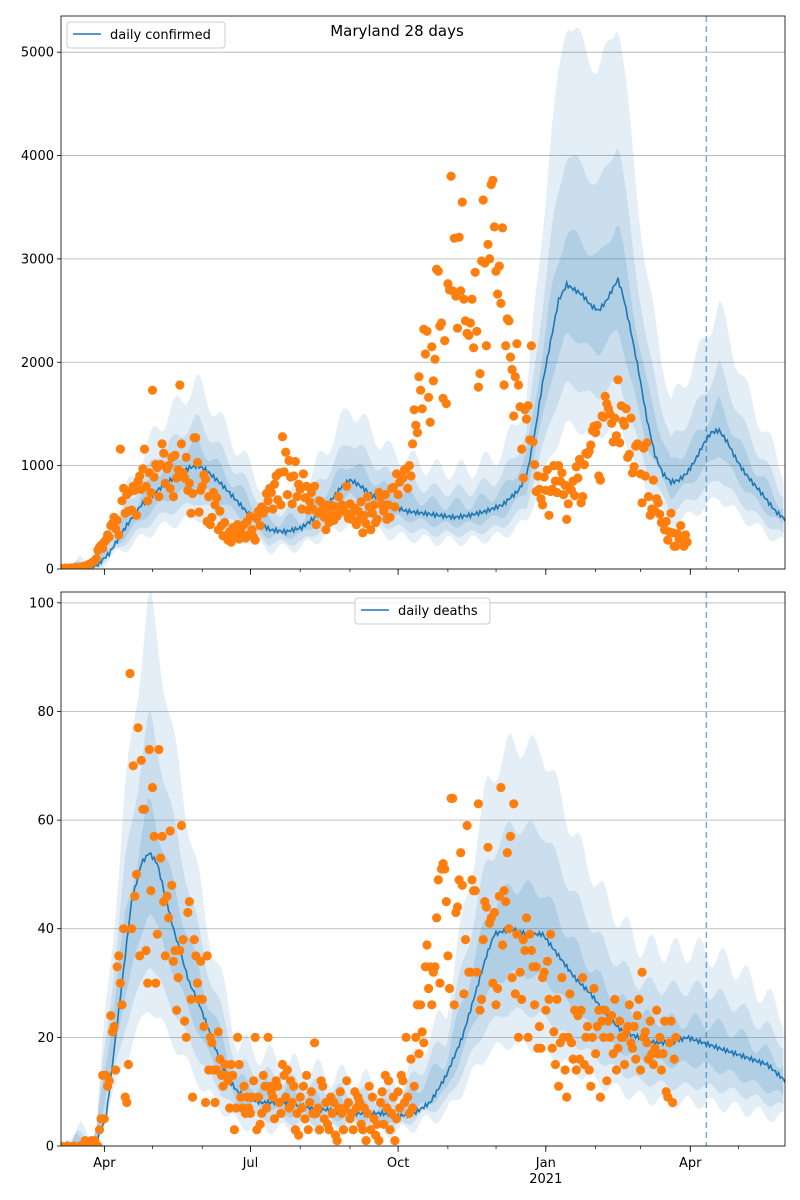 The image size is (800, 1200). Describe the element at coordinates (438, 611) in the screenshot. I see `legend-label: daily deaths` at that location.